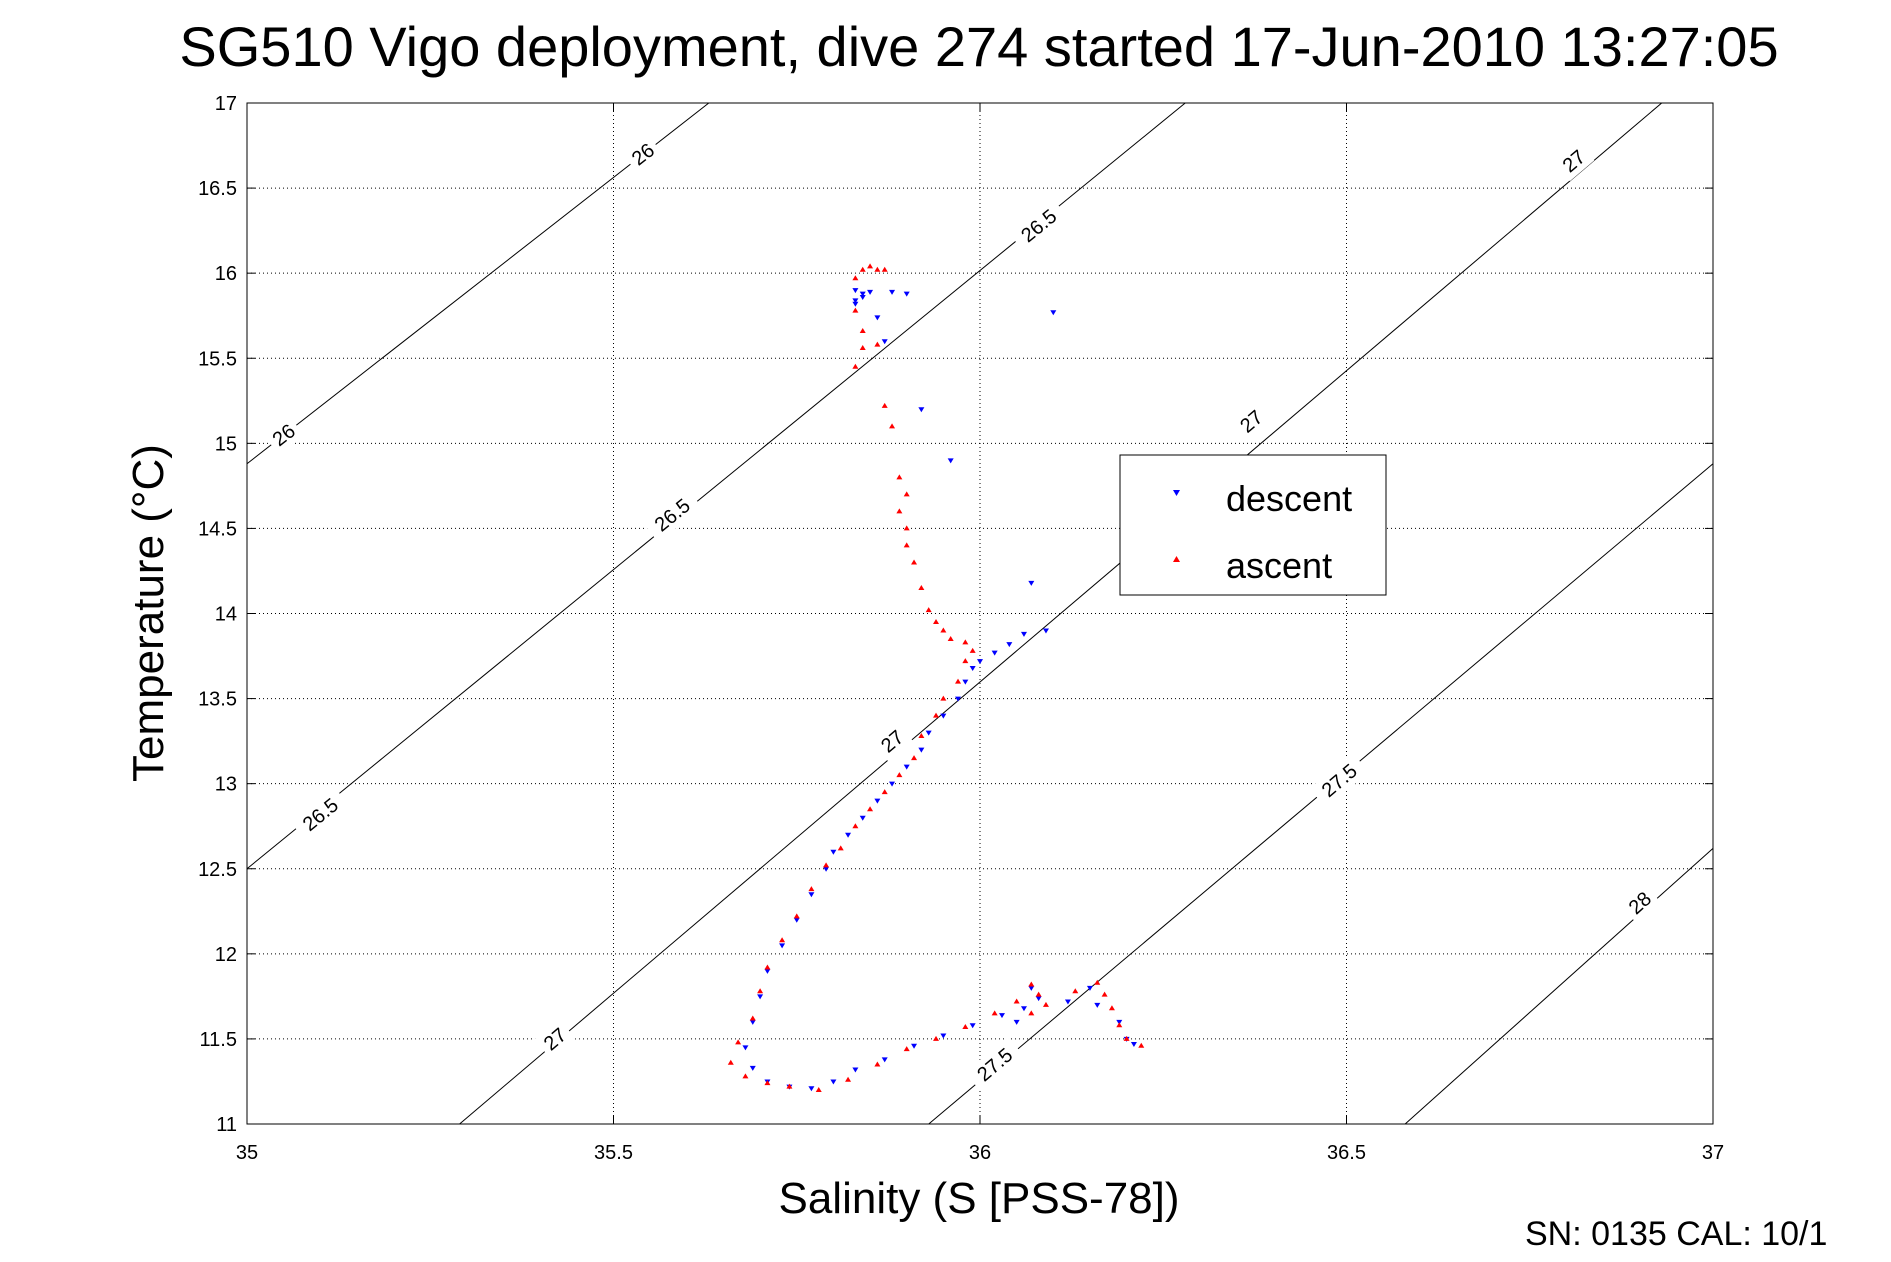  Describe the element at coordinates (226, 274) in the screenshot. I see `y-tick-label: 16` at that location.